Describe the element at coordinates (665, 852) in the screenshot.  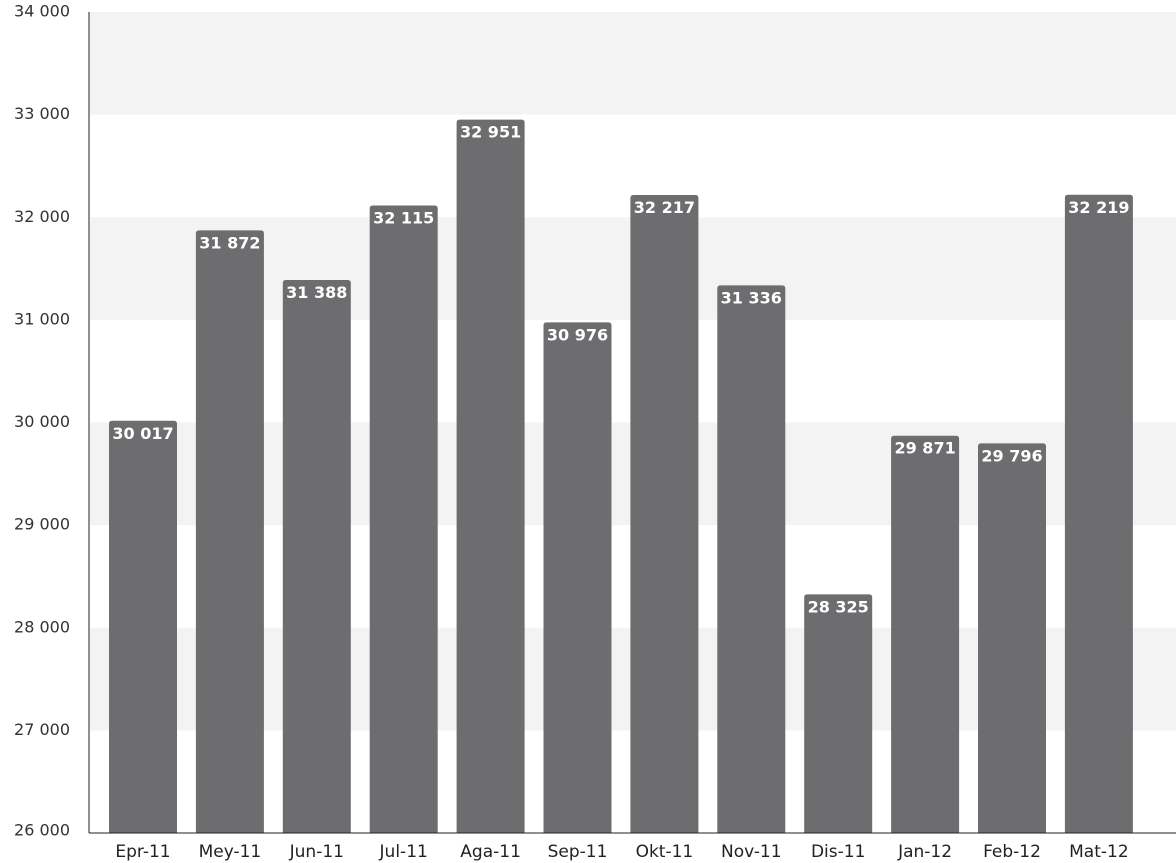
I see `x-category-label: Okt-11` at that location.